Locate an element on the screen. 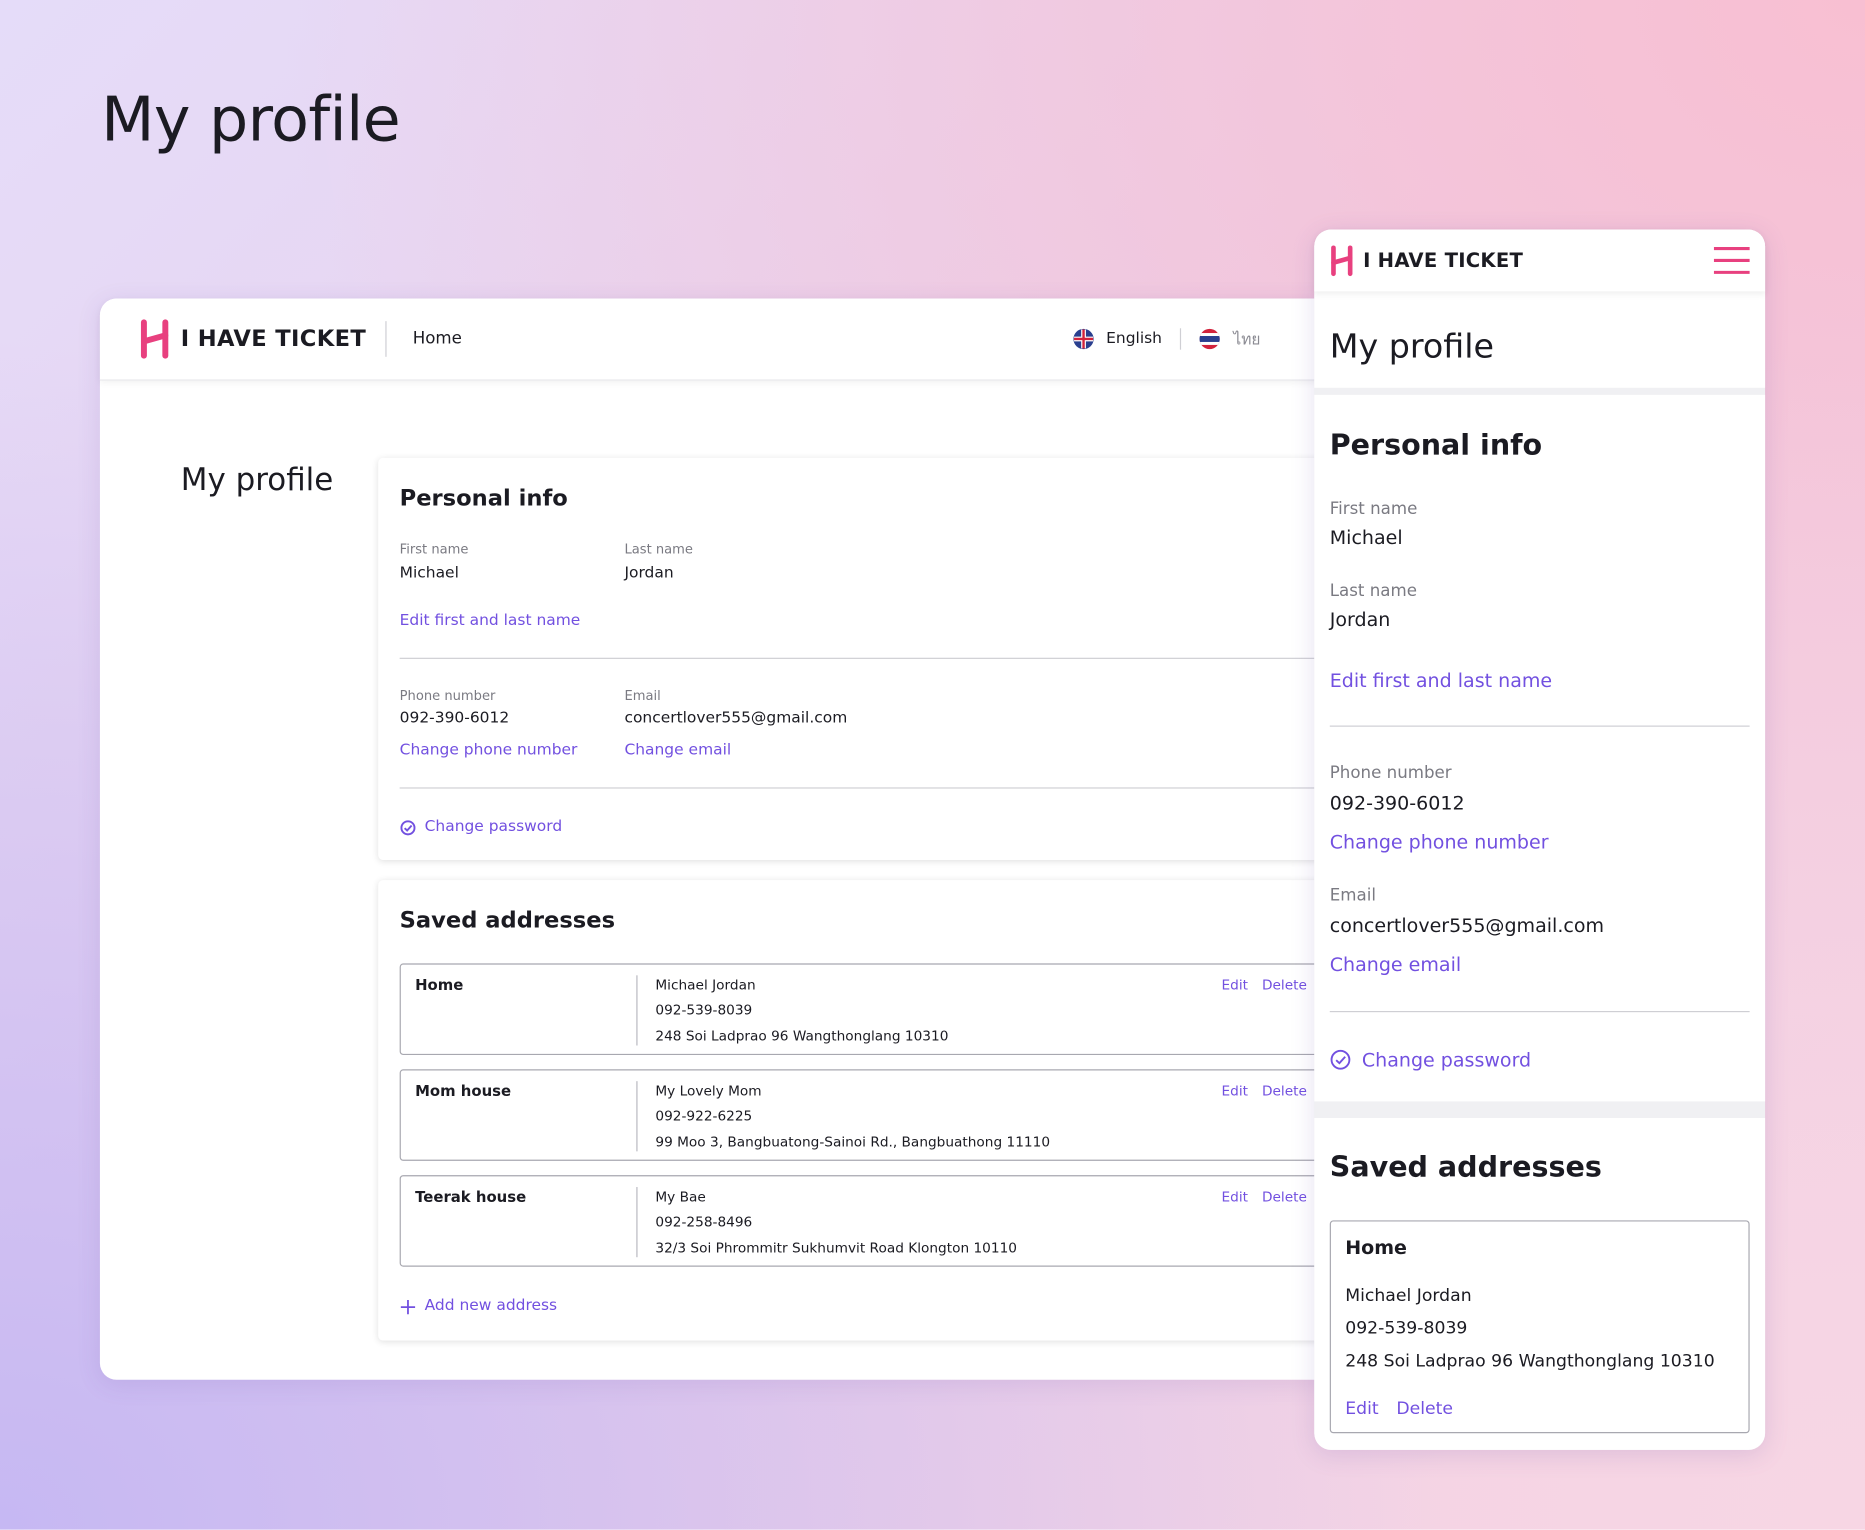 The image size is (1865, 1530). addresses-panel is located at coordinates (1540, 1284).